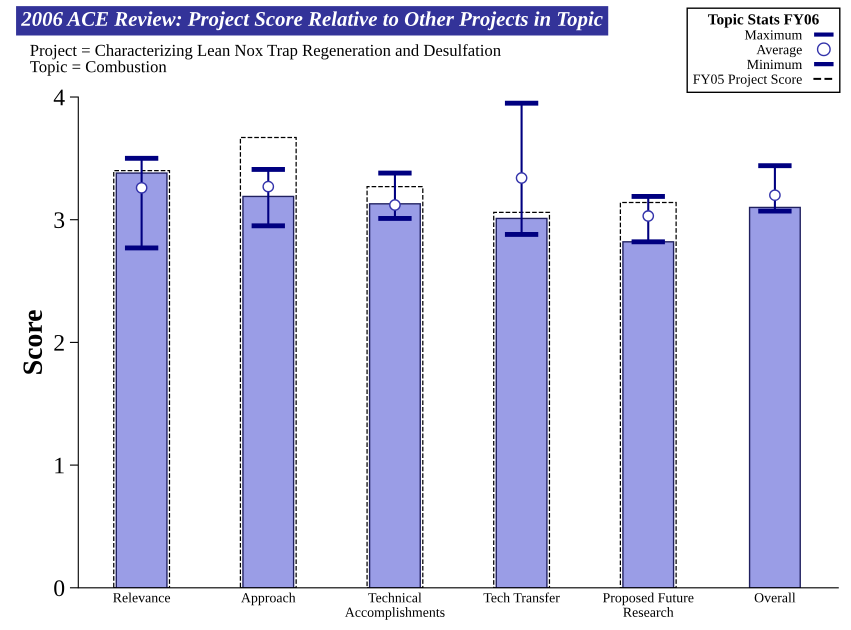 The width and height of the screenshot is (851, 630). What do you see at coordinates (763, 21) in the screenshot?
I see `legend-title: Topic Stats FY06` at bounding box center [763, 21].